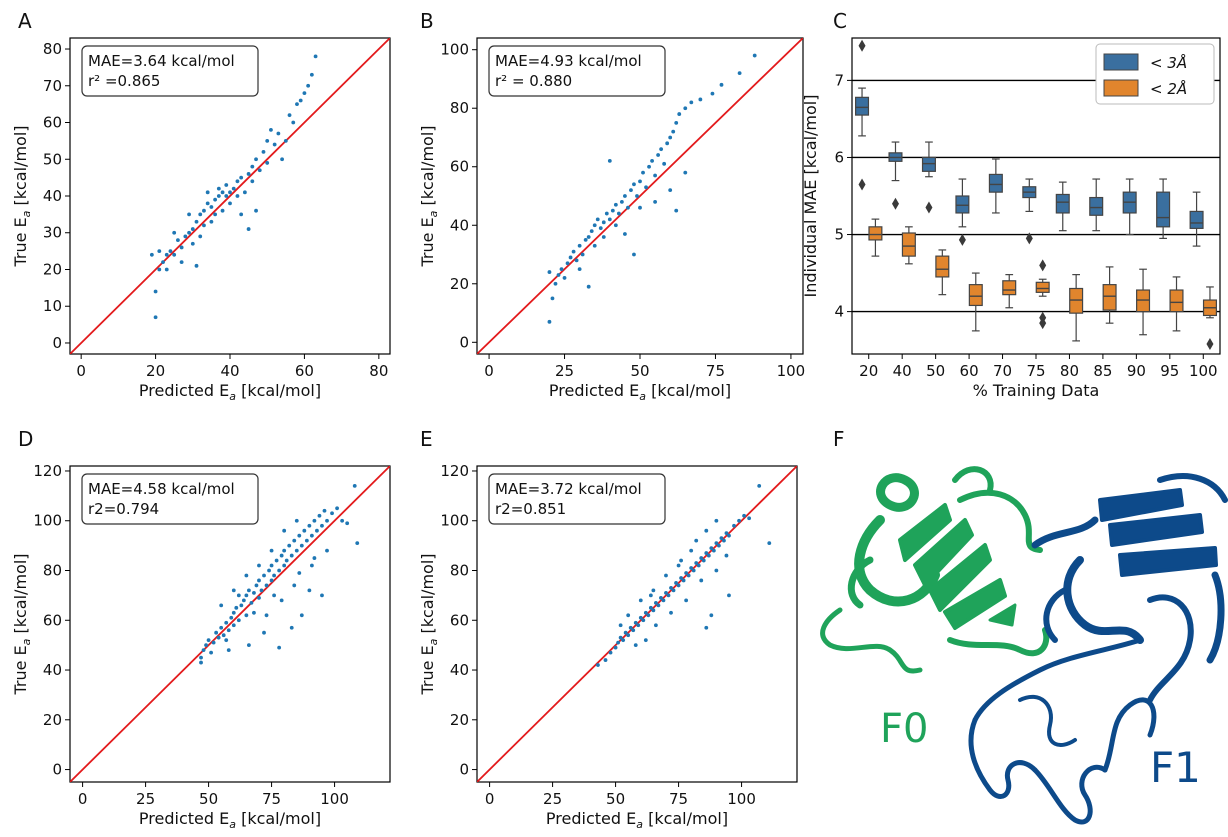 The height and width of the screenshot is (837, 1228). I want to click on y-tick-label: 60, so click(52, 620).